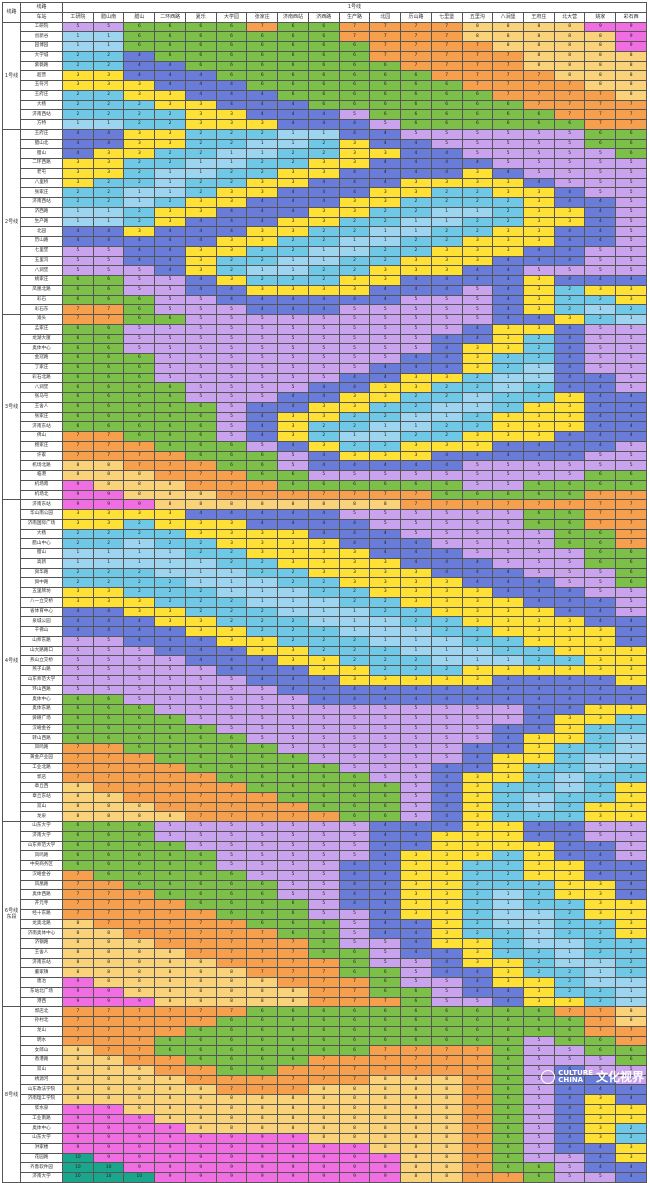 This screenshot has height=1183, width=650. Describe the element at coordinates (11, 222) in the screenshot. I see `line-label: 2号线` at that location.